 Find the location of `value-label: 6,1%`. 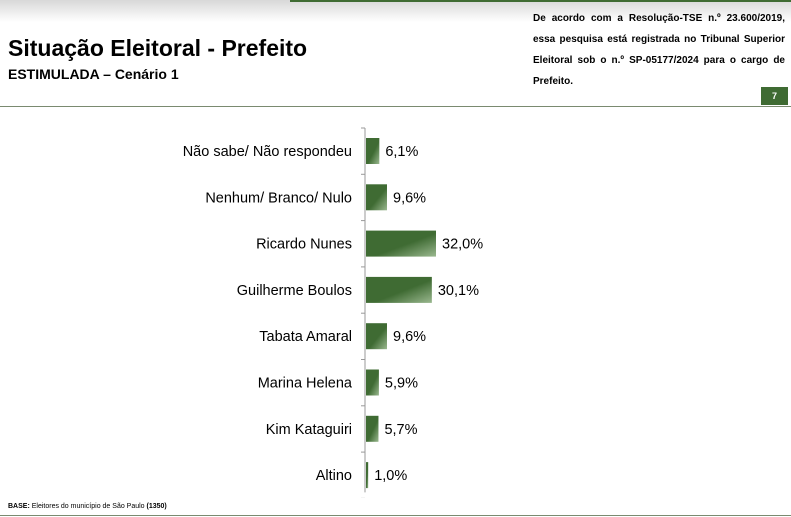

value-label: 6,1% is located at coordinates (401, 152).